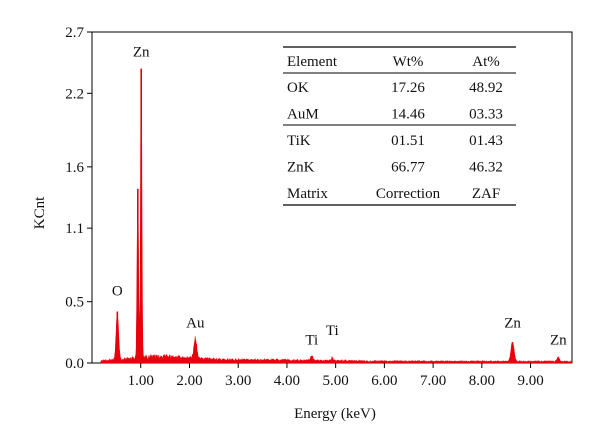 This screenshot has height=445, width=600. I want to click on table-cell: AuM, so click(303, 115).